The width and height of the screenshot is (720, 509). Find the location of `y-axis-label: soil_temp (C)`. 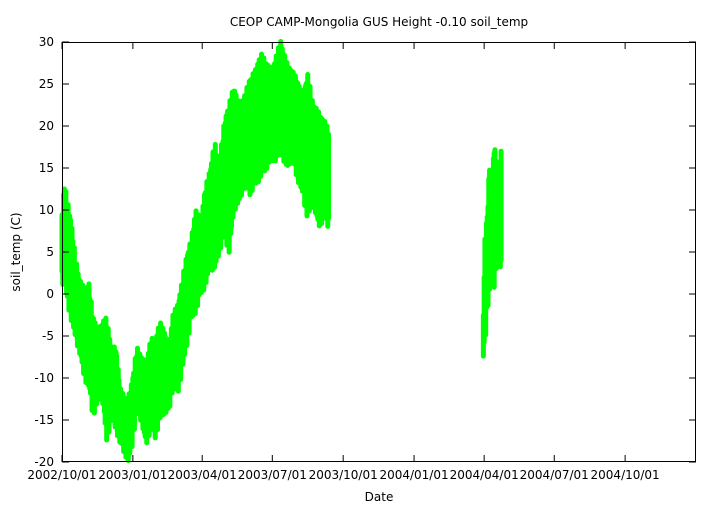

y-axis-label: soil_temp (C) is located at coordinates (16, 251).